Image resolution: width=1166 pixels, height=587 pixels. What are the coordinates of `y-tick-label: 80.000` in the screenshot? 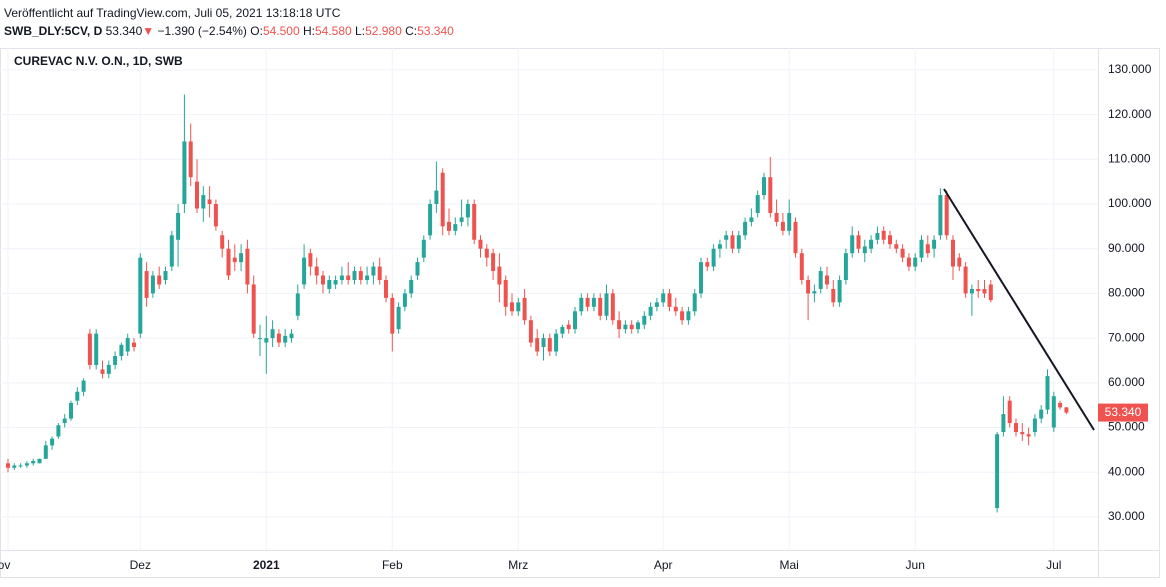 It's located at (1126, 293).